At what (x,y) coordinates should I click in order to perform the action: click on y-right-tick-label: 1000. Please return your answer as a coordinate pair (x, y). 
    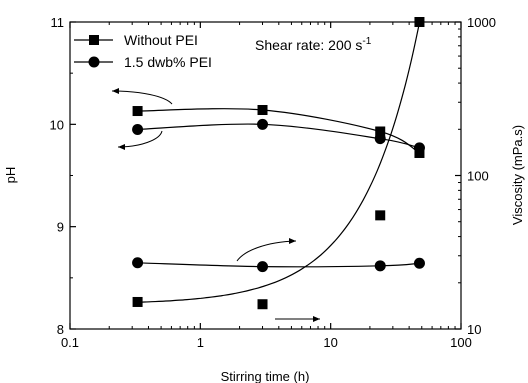
    Looking at the image, I should click on (481, 22).